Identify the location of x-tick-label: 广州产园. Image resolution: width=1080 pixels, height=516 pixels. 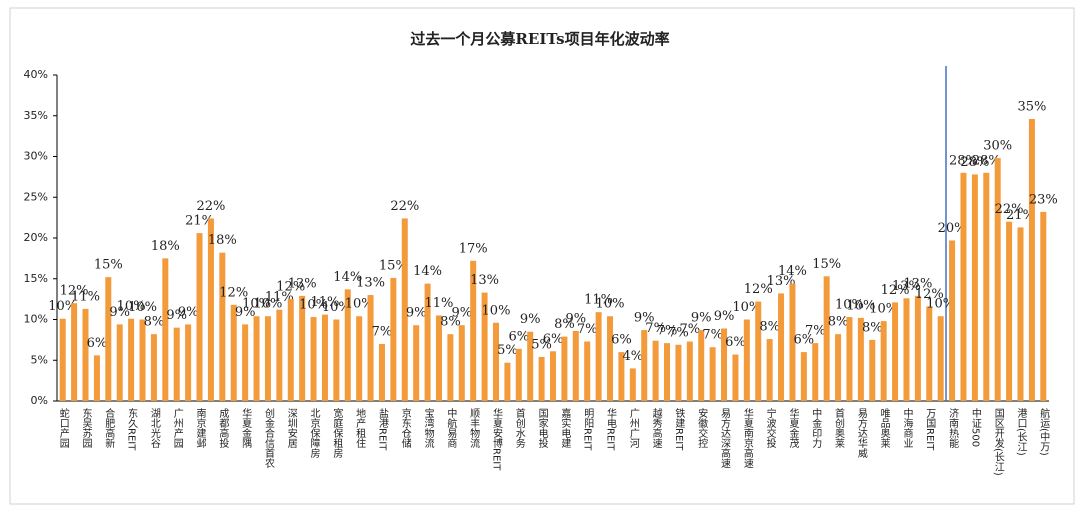
(177, 428).